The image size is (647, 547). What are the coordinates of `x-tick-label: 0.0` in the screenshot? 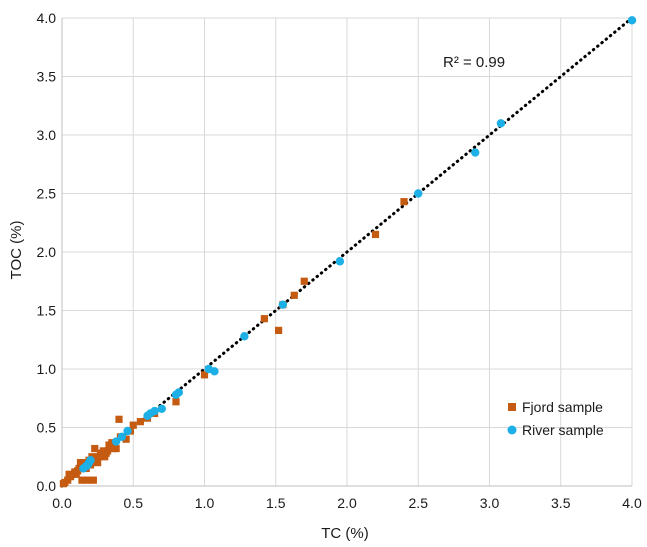 It's located at (62, 503).